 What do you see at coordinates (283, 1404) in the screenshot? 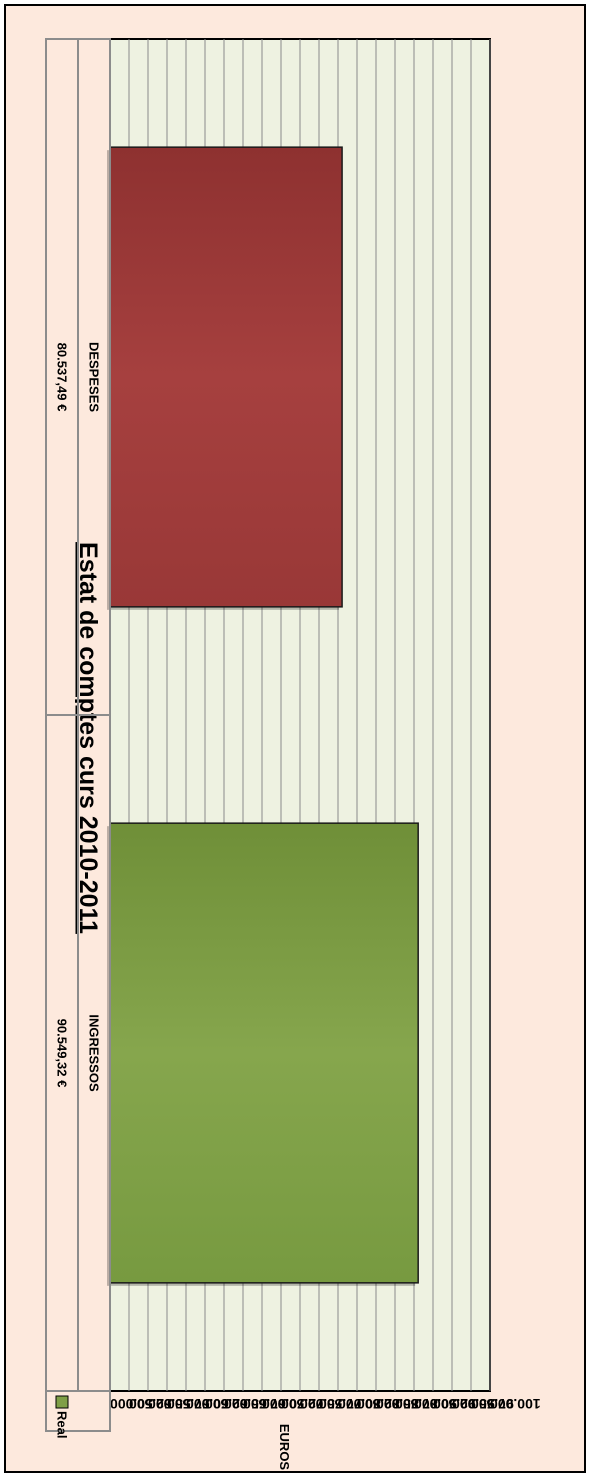
I see `y-tick-label: 70.000` at bounding box center [283, 1404].